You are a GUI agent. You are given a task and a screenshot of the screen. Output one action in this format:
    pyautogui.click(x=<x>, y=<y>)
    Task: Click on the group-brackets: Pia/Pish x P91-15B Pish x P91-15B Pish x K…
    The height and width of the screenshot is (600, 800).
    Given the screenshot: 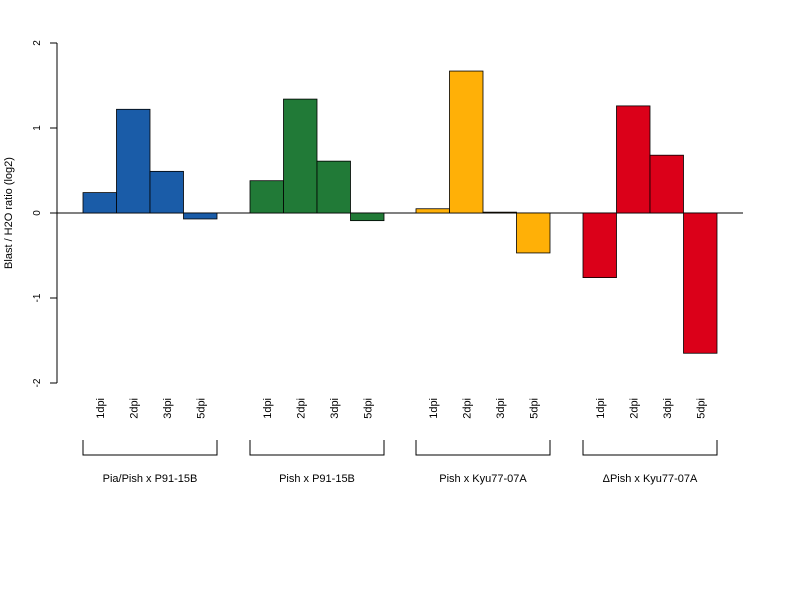 What is the action you would take?
    pyautogui.click(x=400, y=462)
    